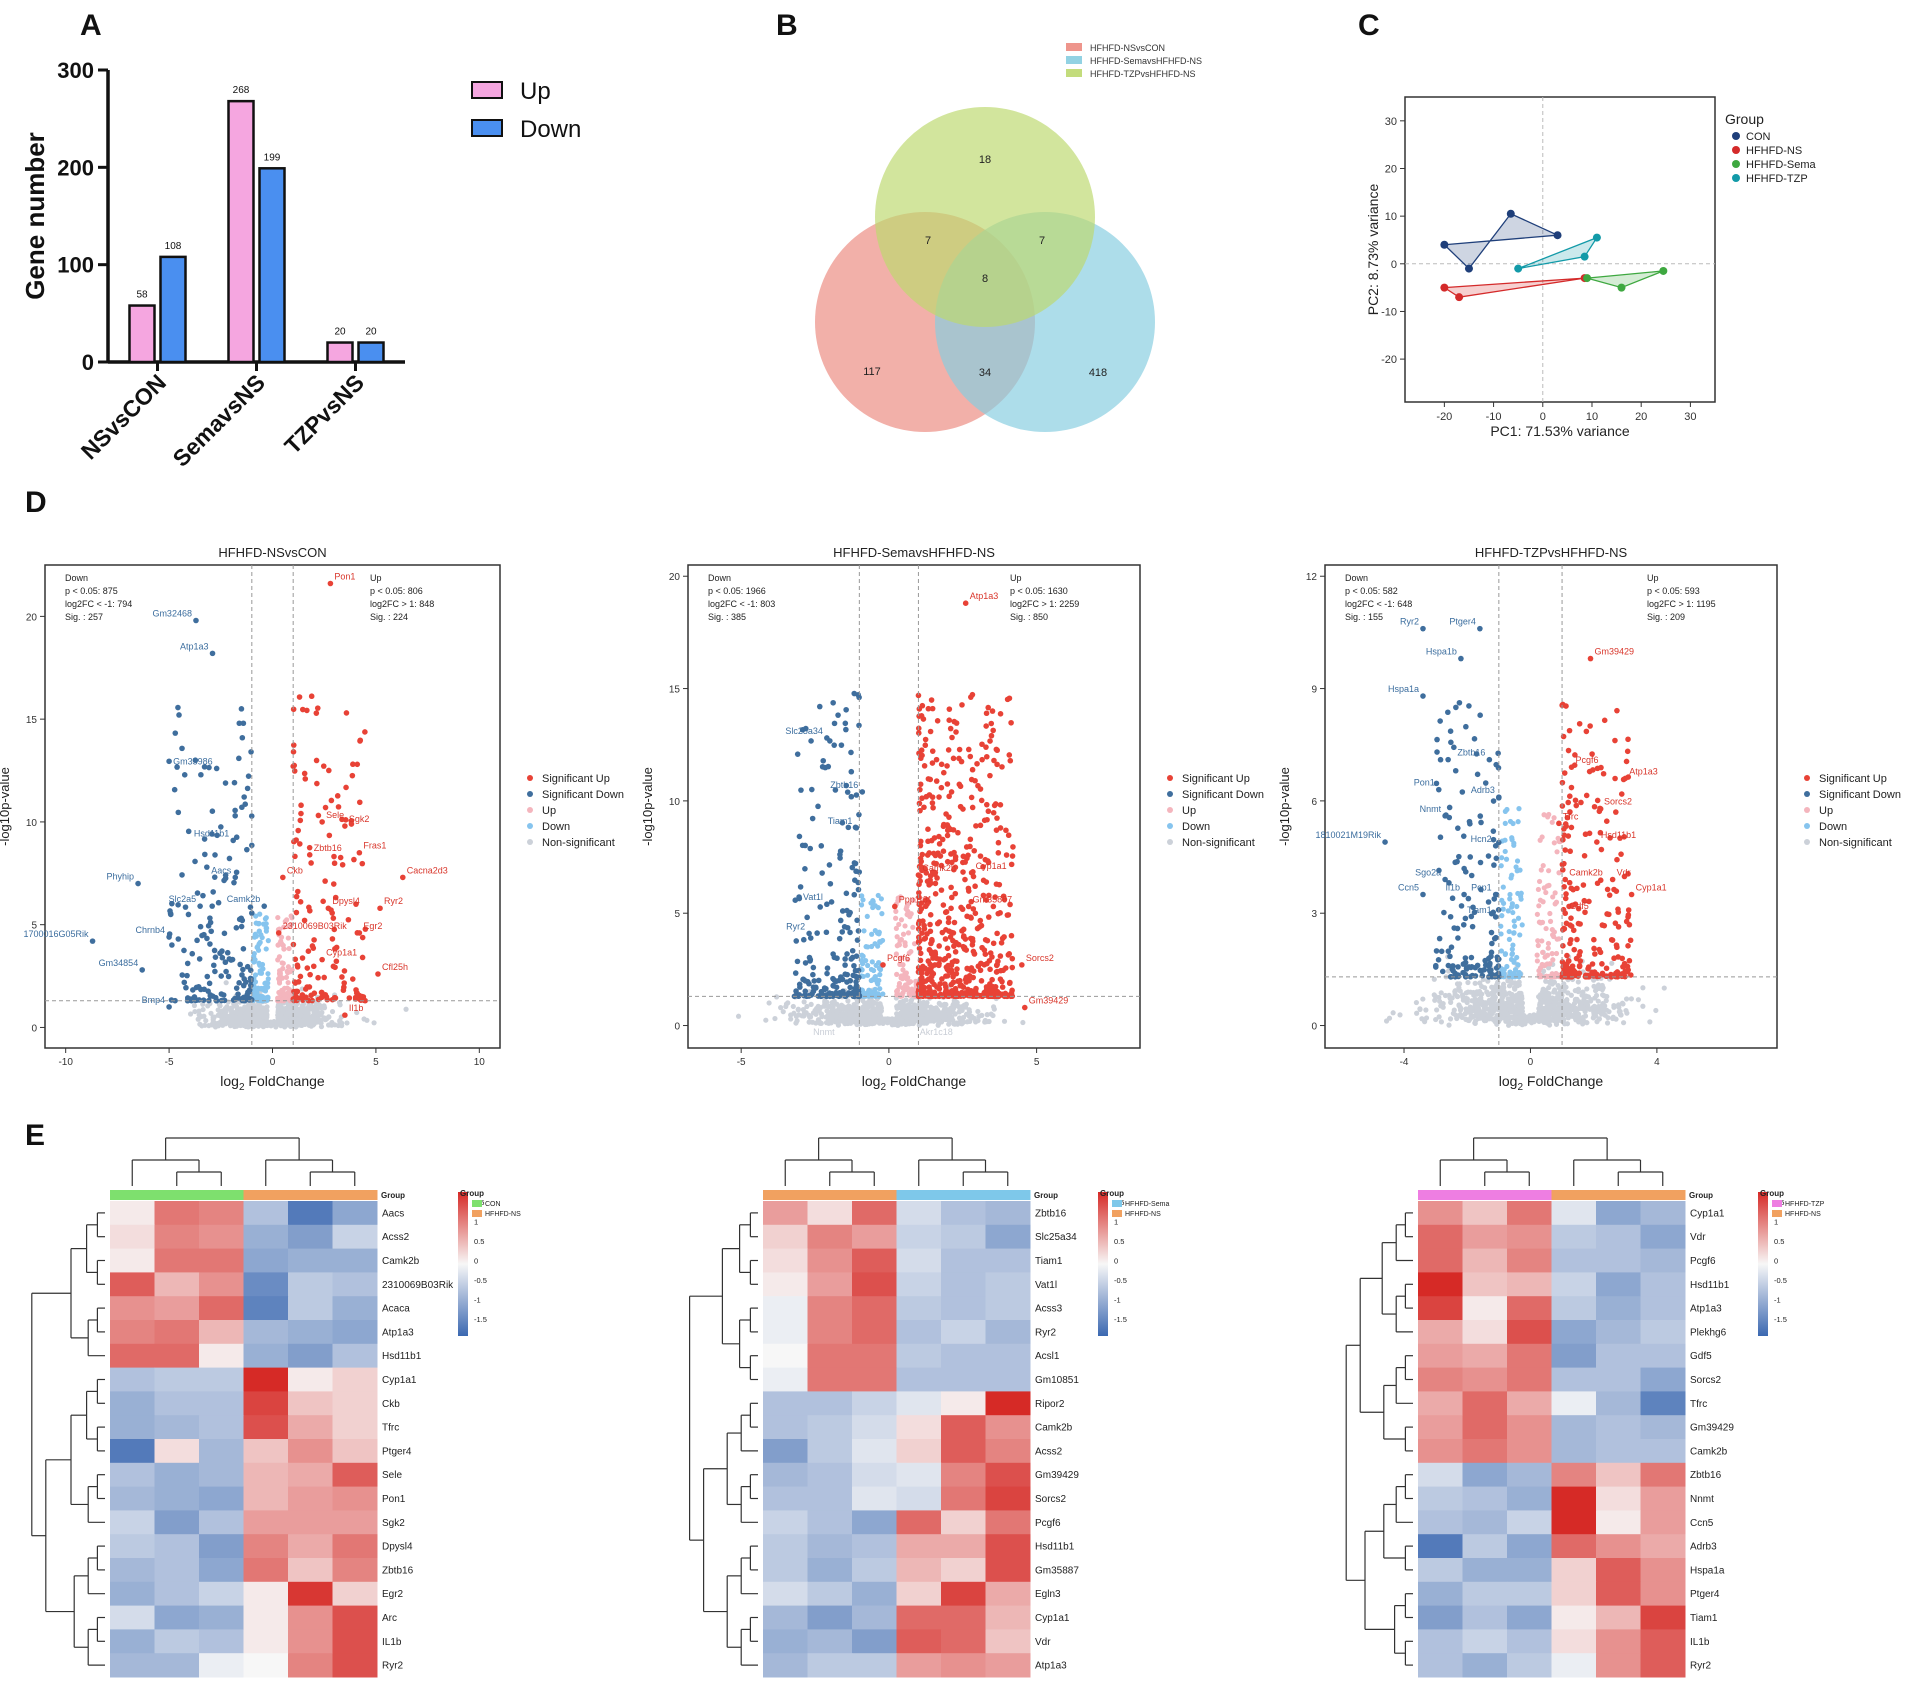 This screenshot has height=1690, width=1908. I want to click on y-axis-title: PC2: 8.73% variance, so click(1373, 250).